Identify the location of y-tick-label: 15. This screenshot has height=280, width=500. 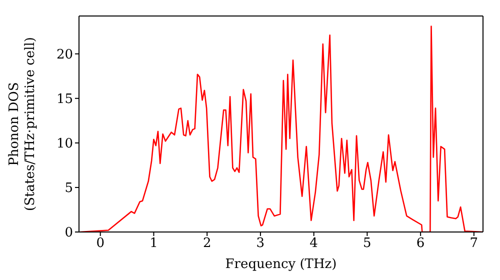
(64, 100).